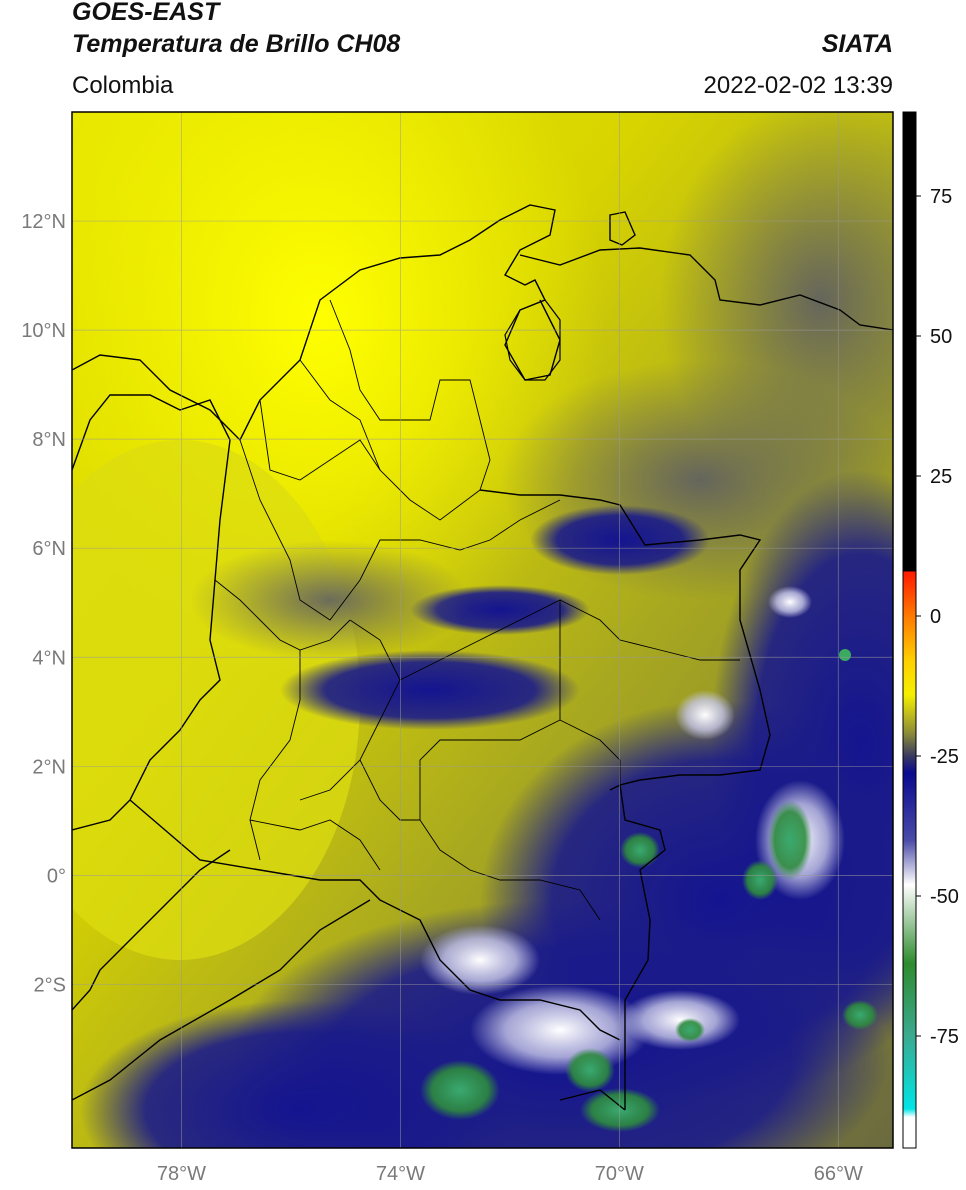 This screenshot has width=966, height=1190. Describe the element at coordinates (146, 13) in the screenshot. I see `satellite-title: GOES-EAST` at that location.